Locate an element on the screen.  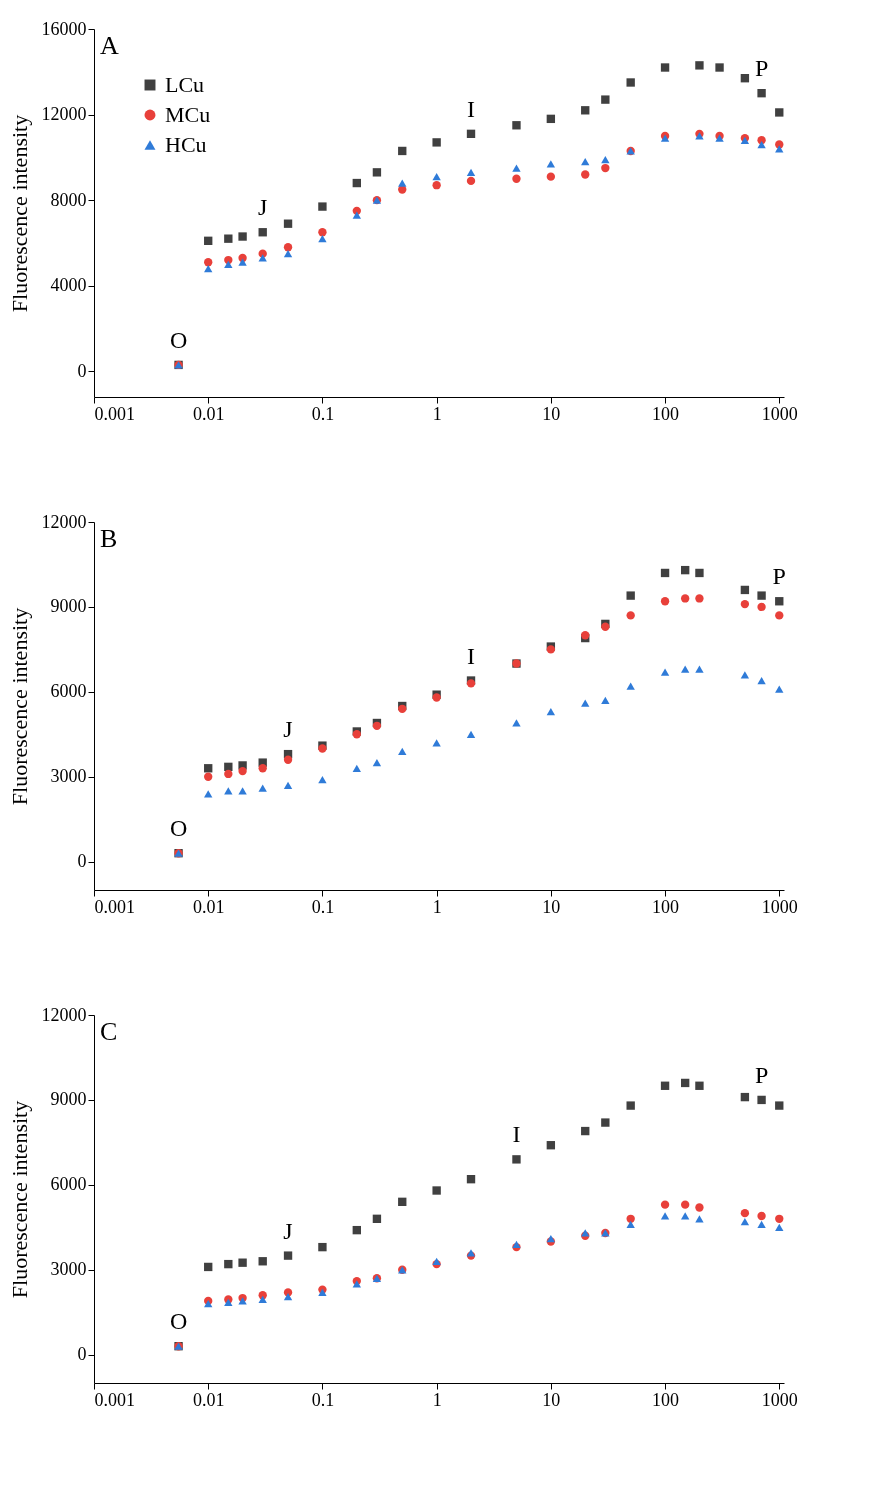
annotation: A is located at coordinates (109, 45).